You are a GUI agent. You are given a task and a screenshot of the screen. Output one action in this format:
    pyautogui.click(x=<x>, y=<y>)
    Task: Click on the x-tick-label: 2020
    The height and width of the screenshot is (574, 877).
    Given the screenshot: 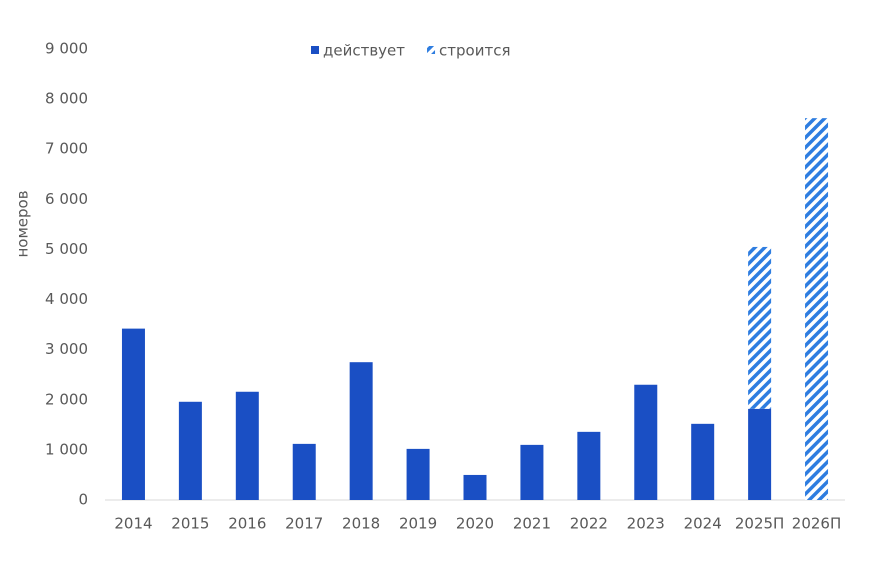 What is the action you would take?
    pyautogui.click(x=475, y=524)
    